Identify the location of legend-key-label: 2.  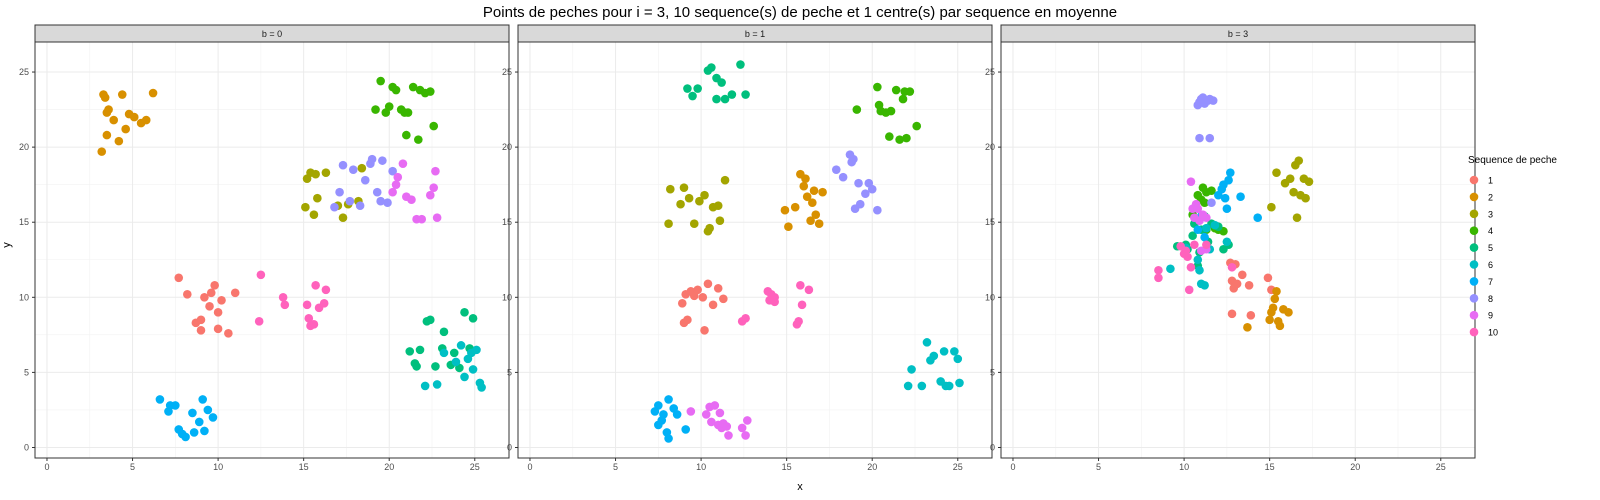
(1490, 197).